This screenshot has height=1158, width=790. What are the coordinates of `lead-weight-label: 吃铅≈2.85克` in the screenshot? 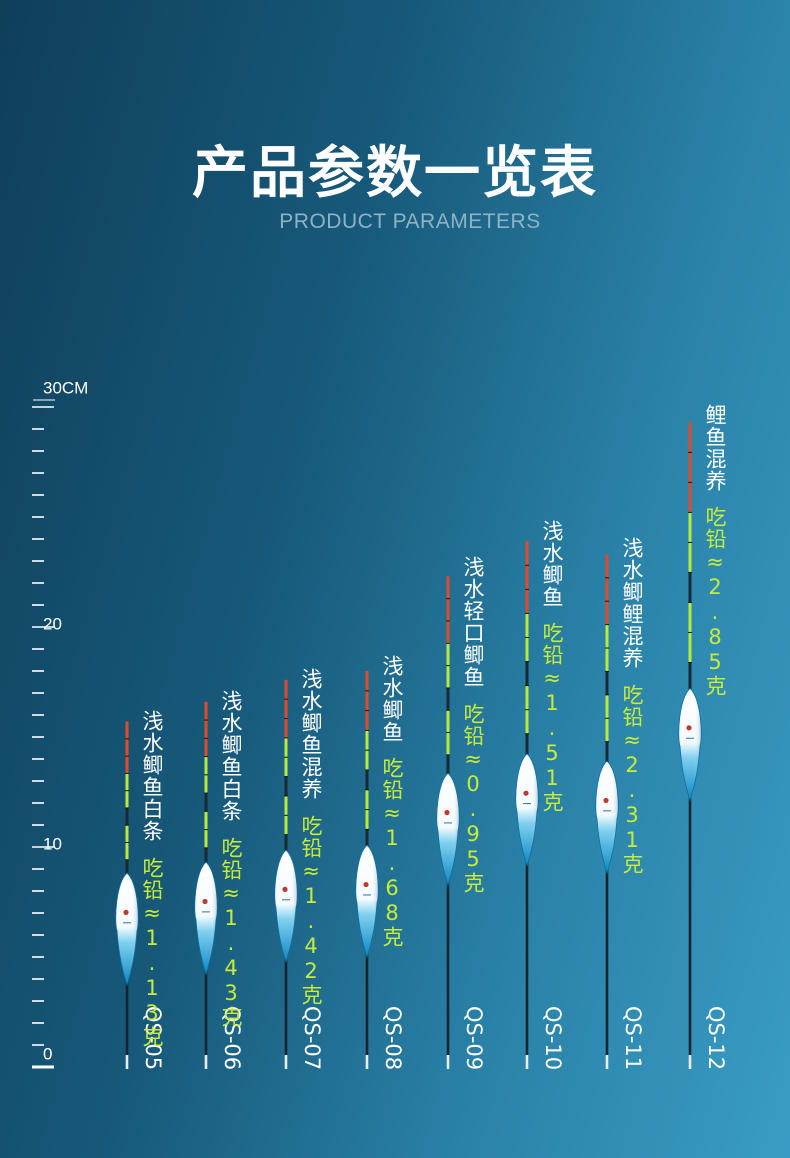 It's located at (715, 601).